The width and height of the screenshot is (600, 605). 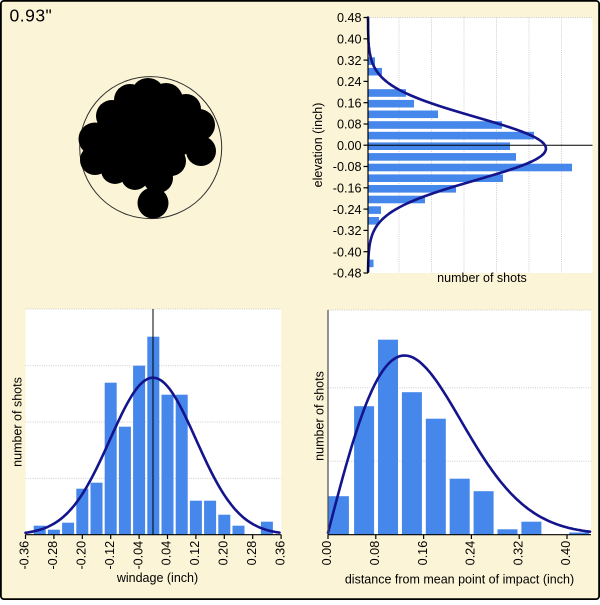 What do you see at coordinates (347, 252) in the screenshot?
I see `svg-text: -0.40` at bounding box center [347, 252].